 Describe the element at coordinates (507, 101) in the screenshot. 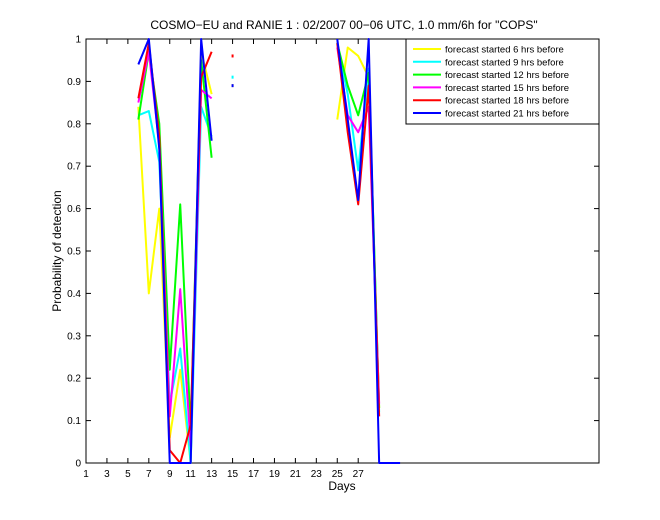

I see `legend-label: forecast started 18 hrs before` at that location.